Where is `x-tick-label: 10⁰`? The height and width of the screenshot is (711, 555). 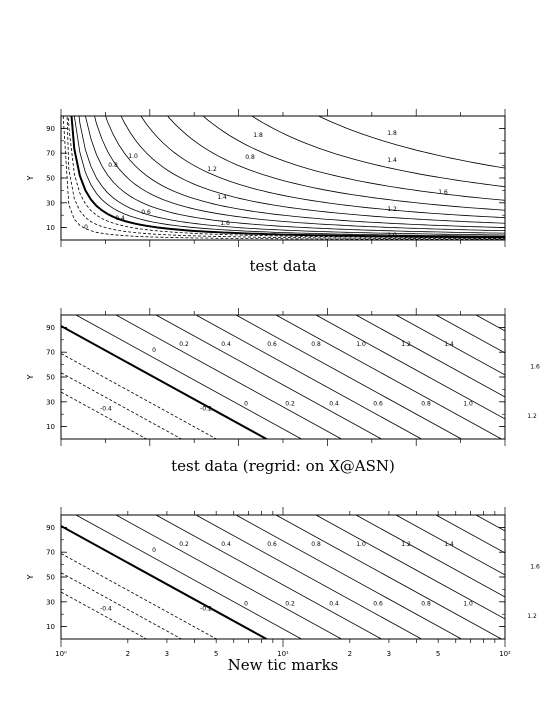
x-tick-label: 10⁰ is located at coordinates (61, 654).